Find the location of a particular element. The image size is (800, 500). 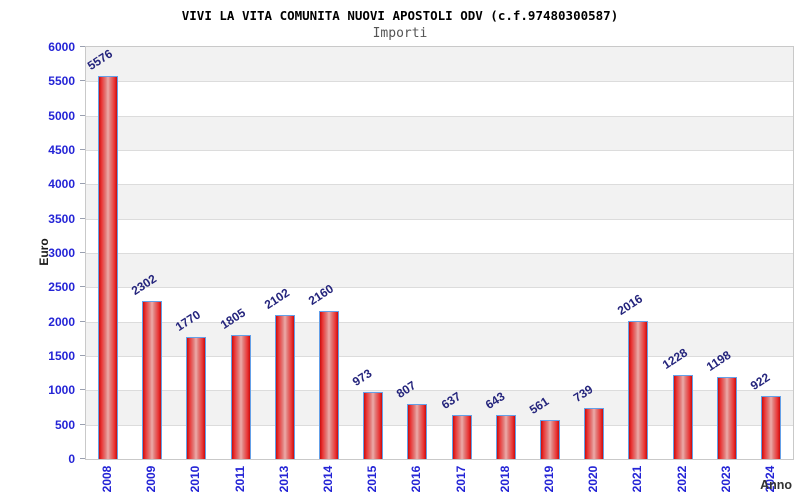

bar-2019 is located at coordinates (550, 439).